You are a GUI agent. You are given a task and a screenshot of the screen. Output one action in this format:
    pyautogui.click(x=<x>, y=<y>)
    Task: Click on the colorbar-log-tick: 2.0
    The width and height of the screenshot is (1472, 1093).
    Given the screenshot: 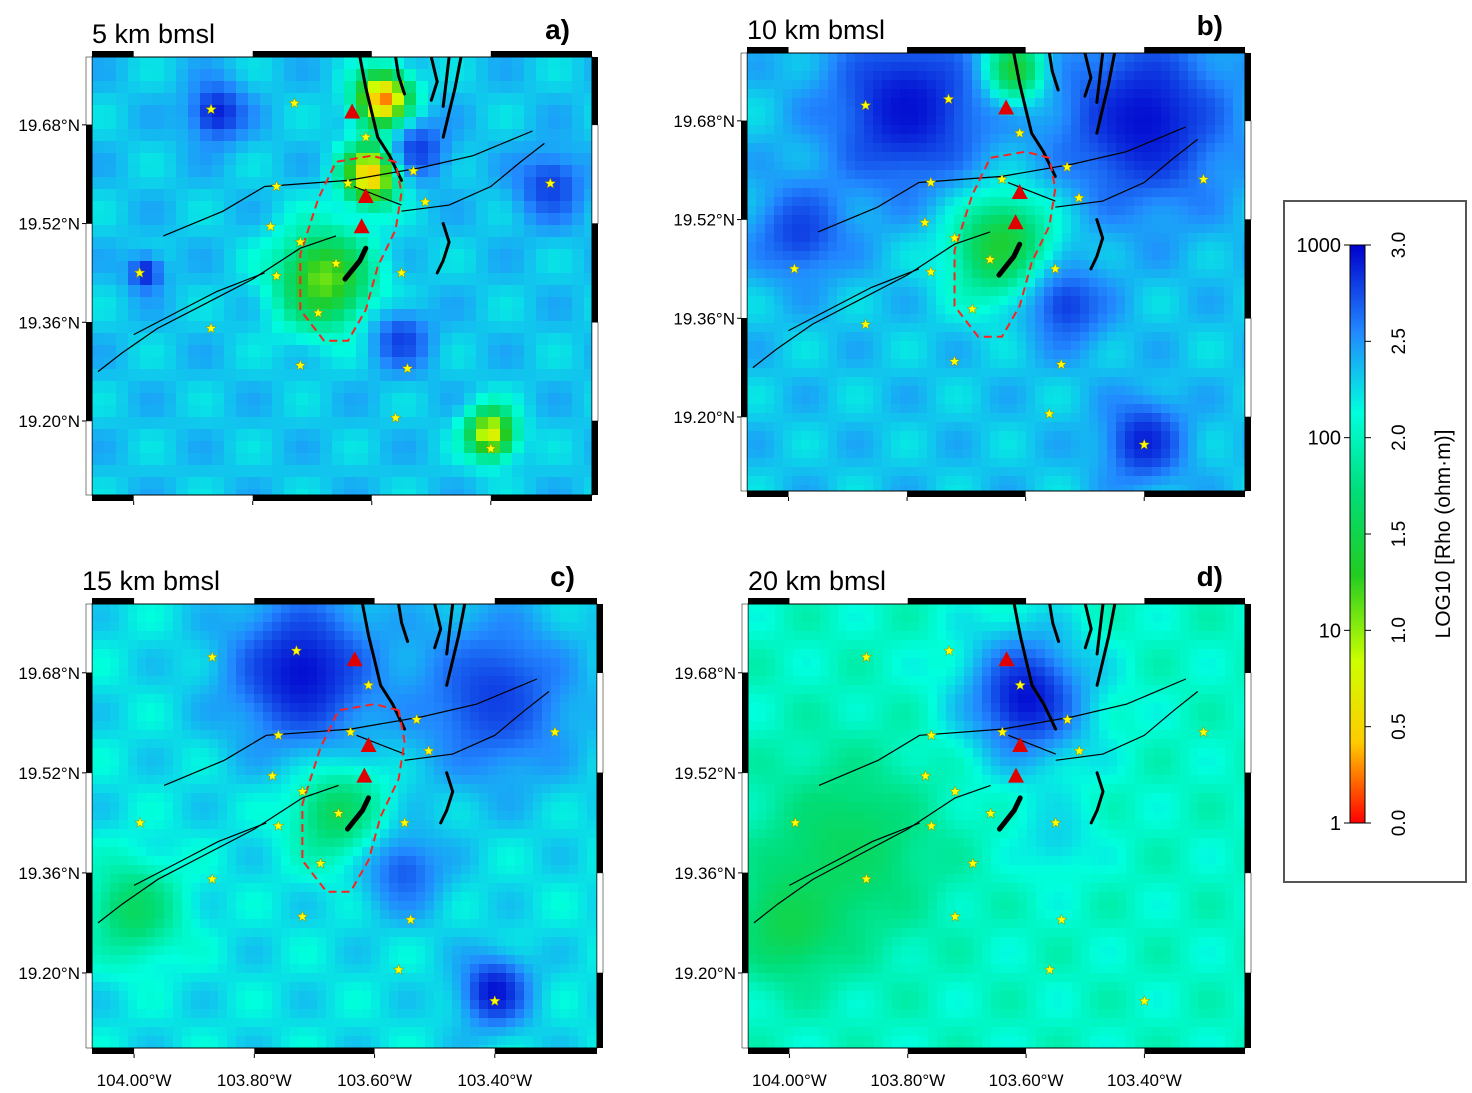 What is the action you would take?
    pyautogui.click(x=1399, y=437)
    